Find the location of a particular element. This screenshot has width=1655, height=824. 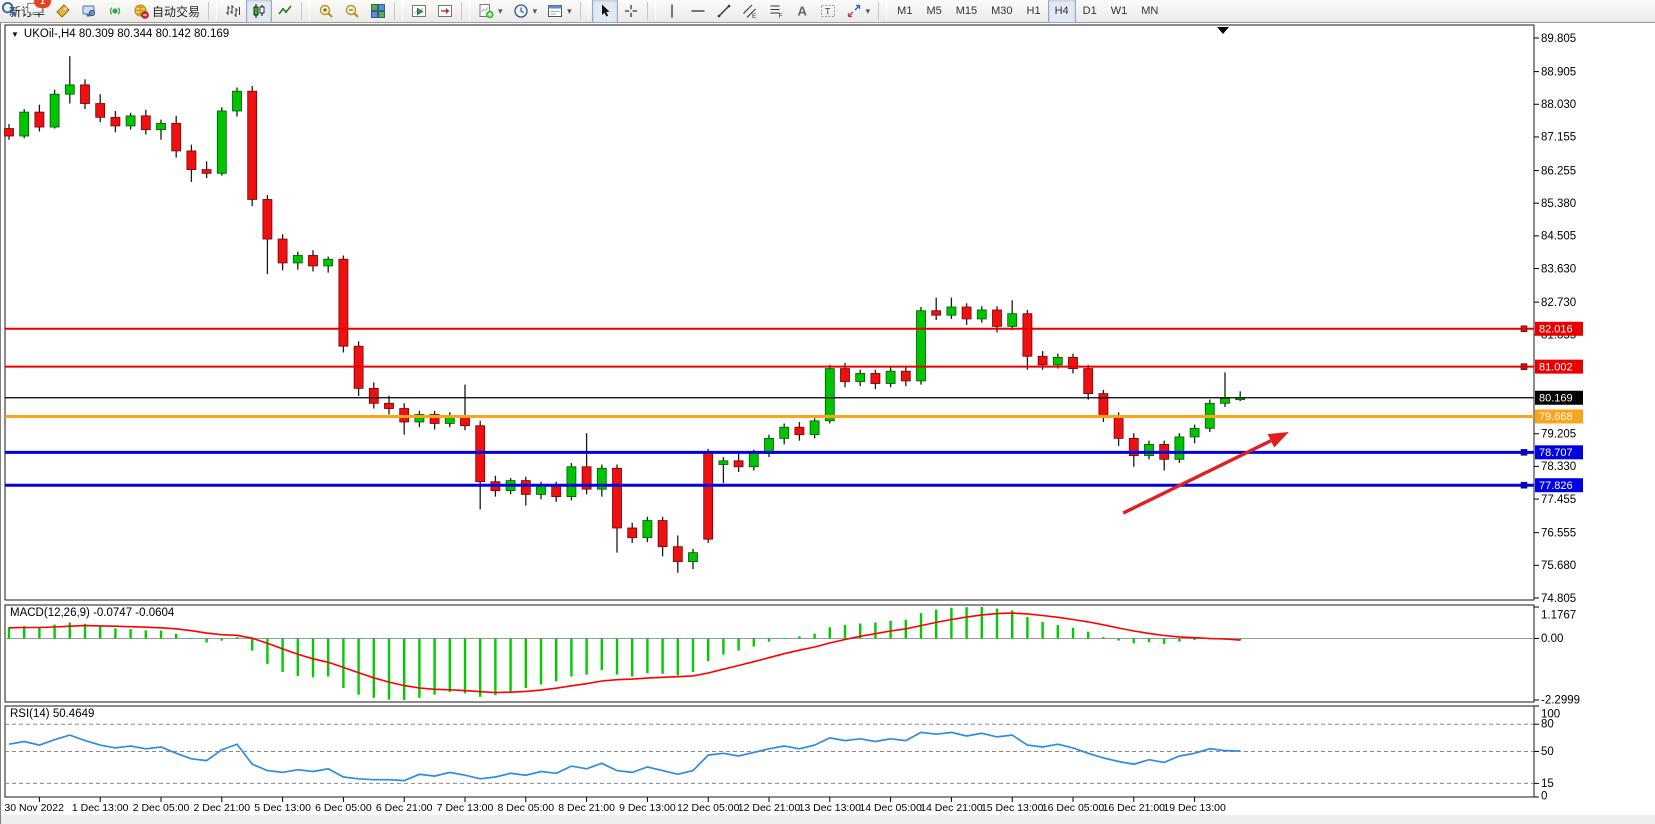

price-badge is located at coordinates (1559, 485).